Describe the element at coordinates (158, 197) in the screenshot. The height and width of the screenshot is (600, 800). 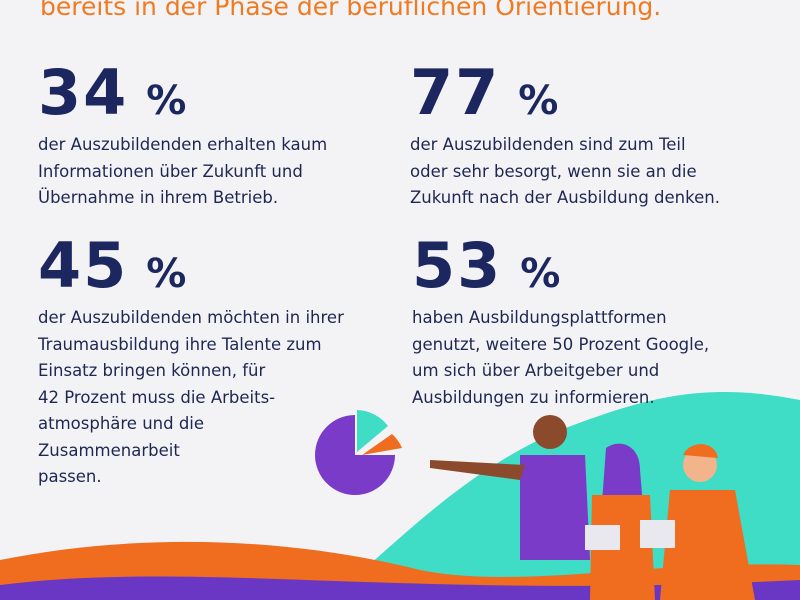
I see `stat-text-line: Übernahme in ihrem Betrieb.` at that location.